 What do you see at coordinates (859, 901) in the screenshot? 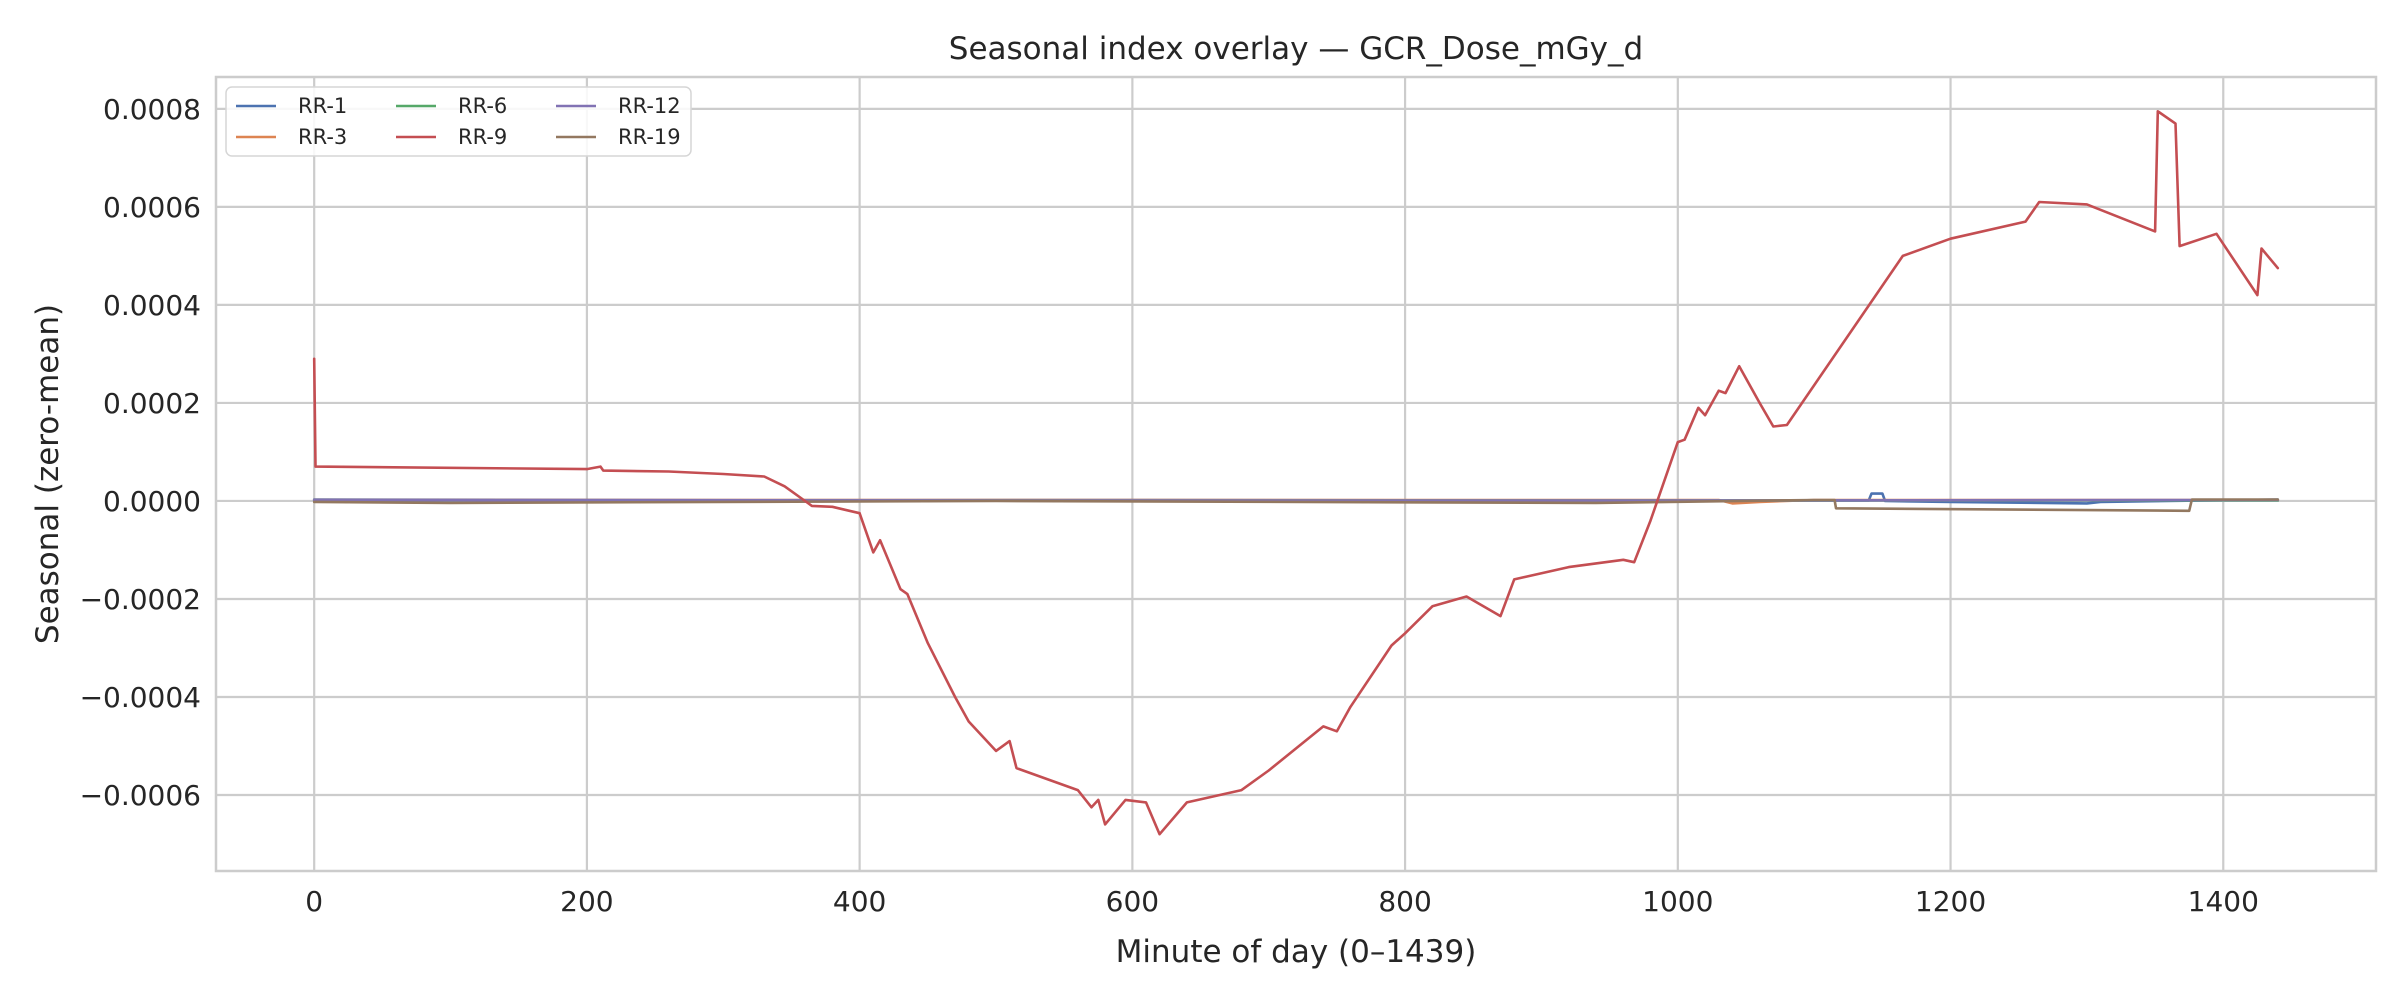
I see `x-tick-label: 400` at bounding box center [859, 901].